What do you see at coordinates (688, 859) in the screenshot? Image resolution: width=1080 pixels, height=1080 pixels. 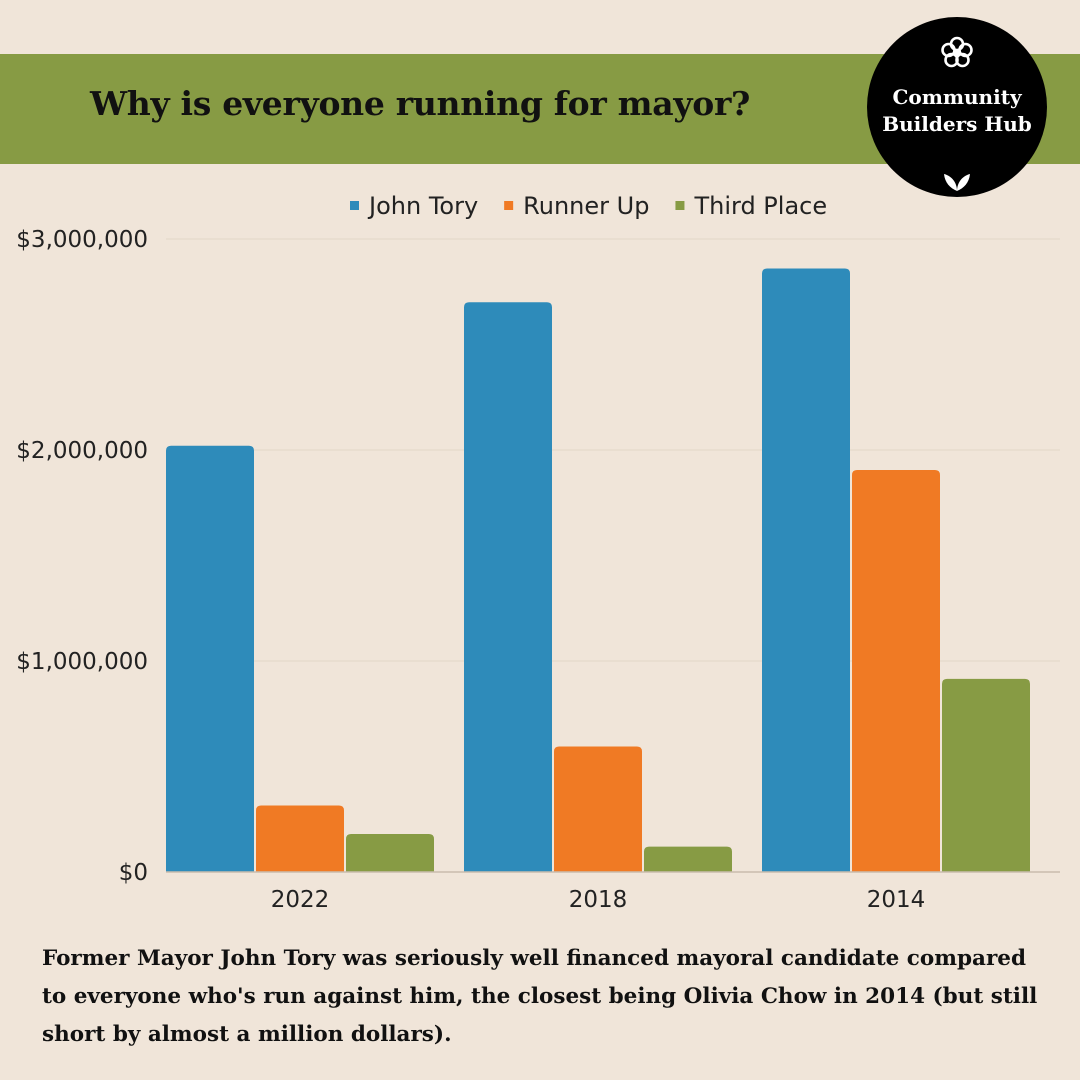 I see `bar-third-place-2018` at bounding box center [688, 859].